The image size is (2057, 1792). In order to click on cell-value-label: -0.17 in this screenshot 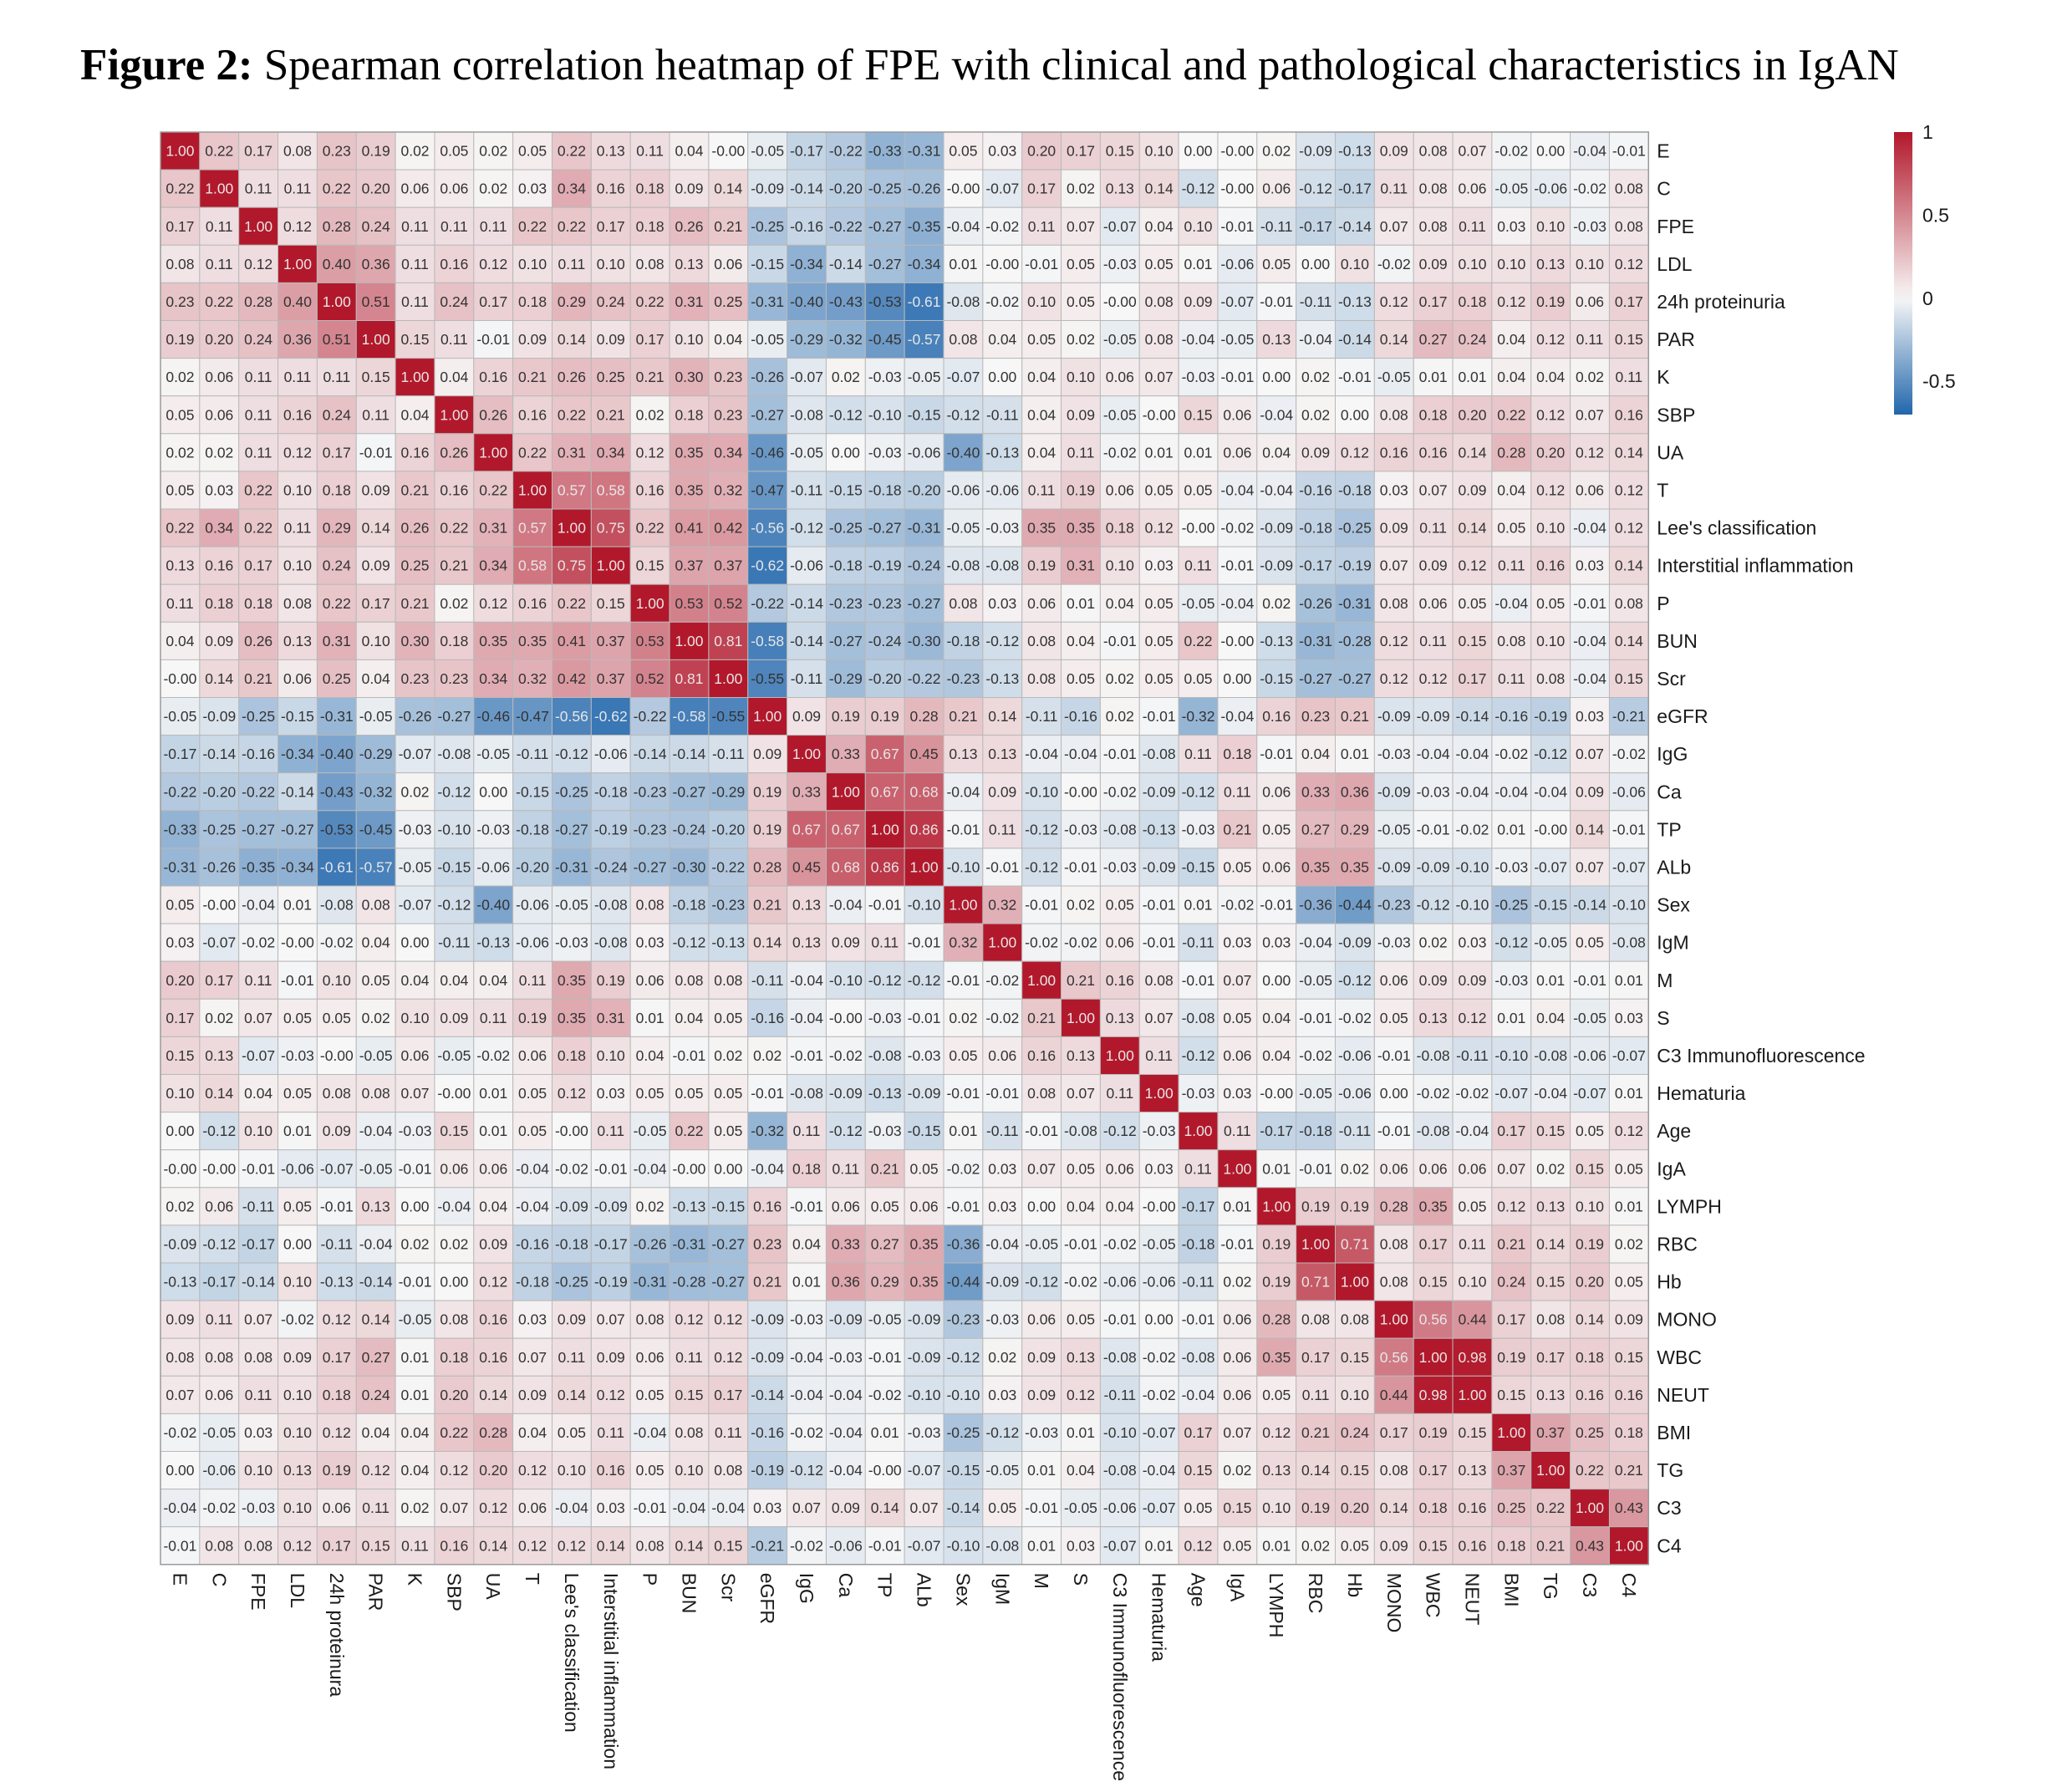, I will do `click(806, 151)`.